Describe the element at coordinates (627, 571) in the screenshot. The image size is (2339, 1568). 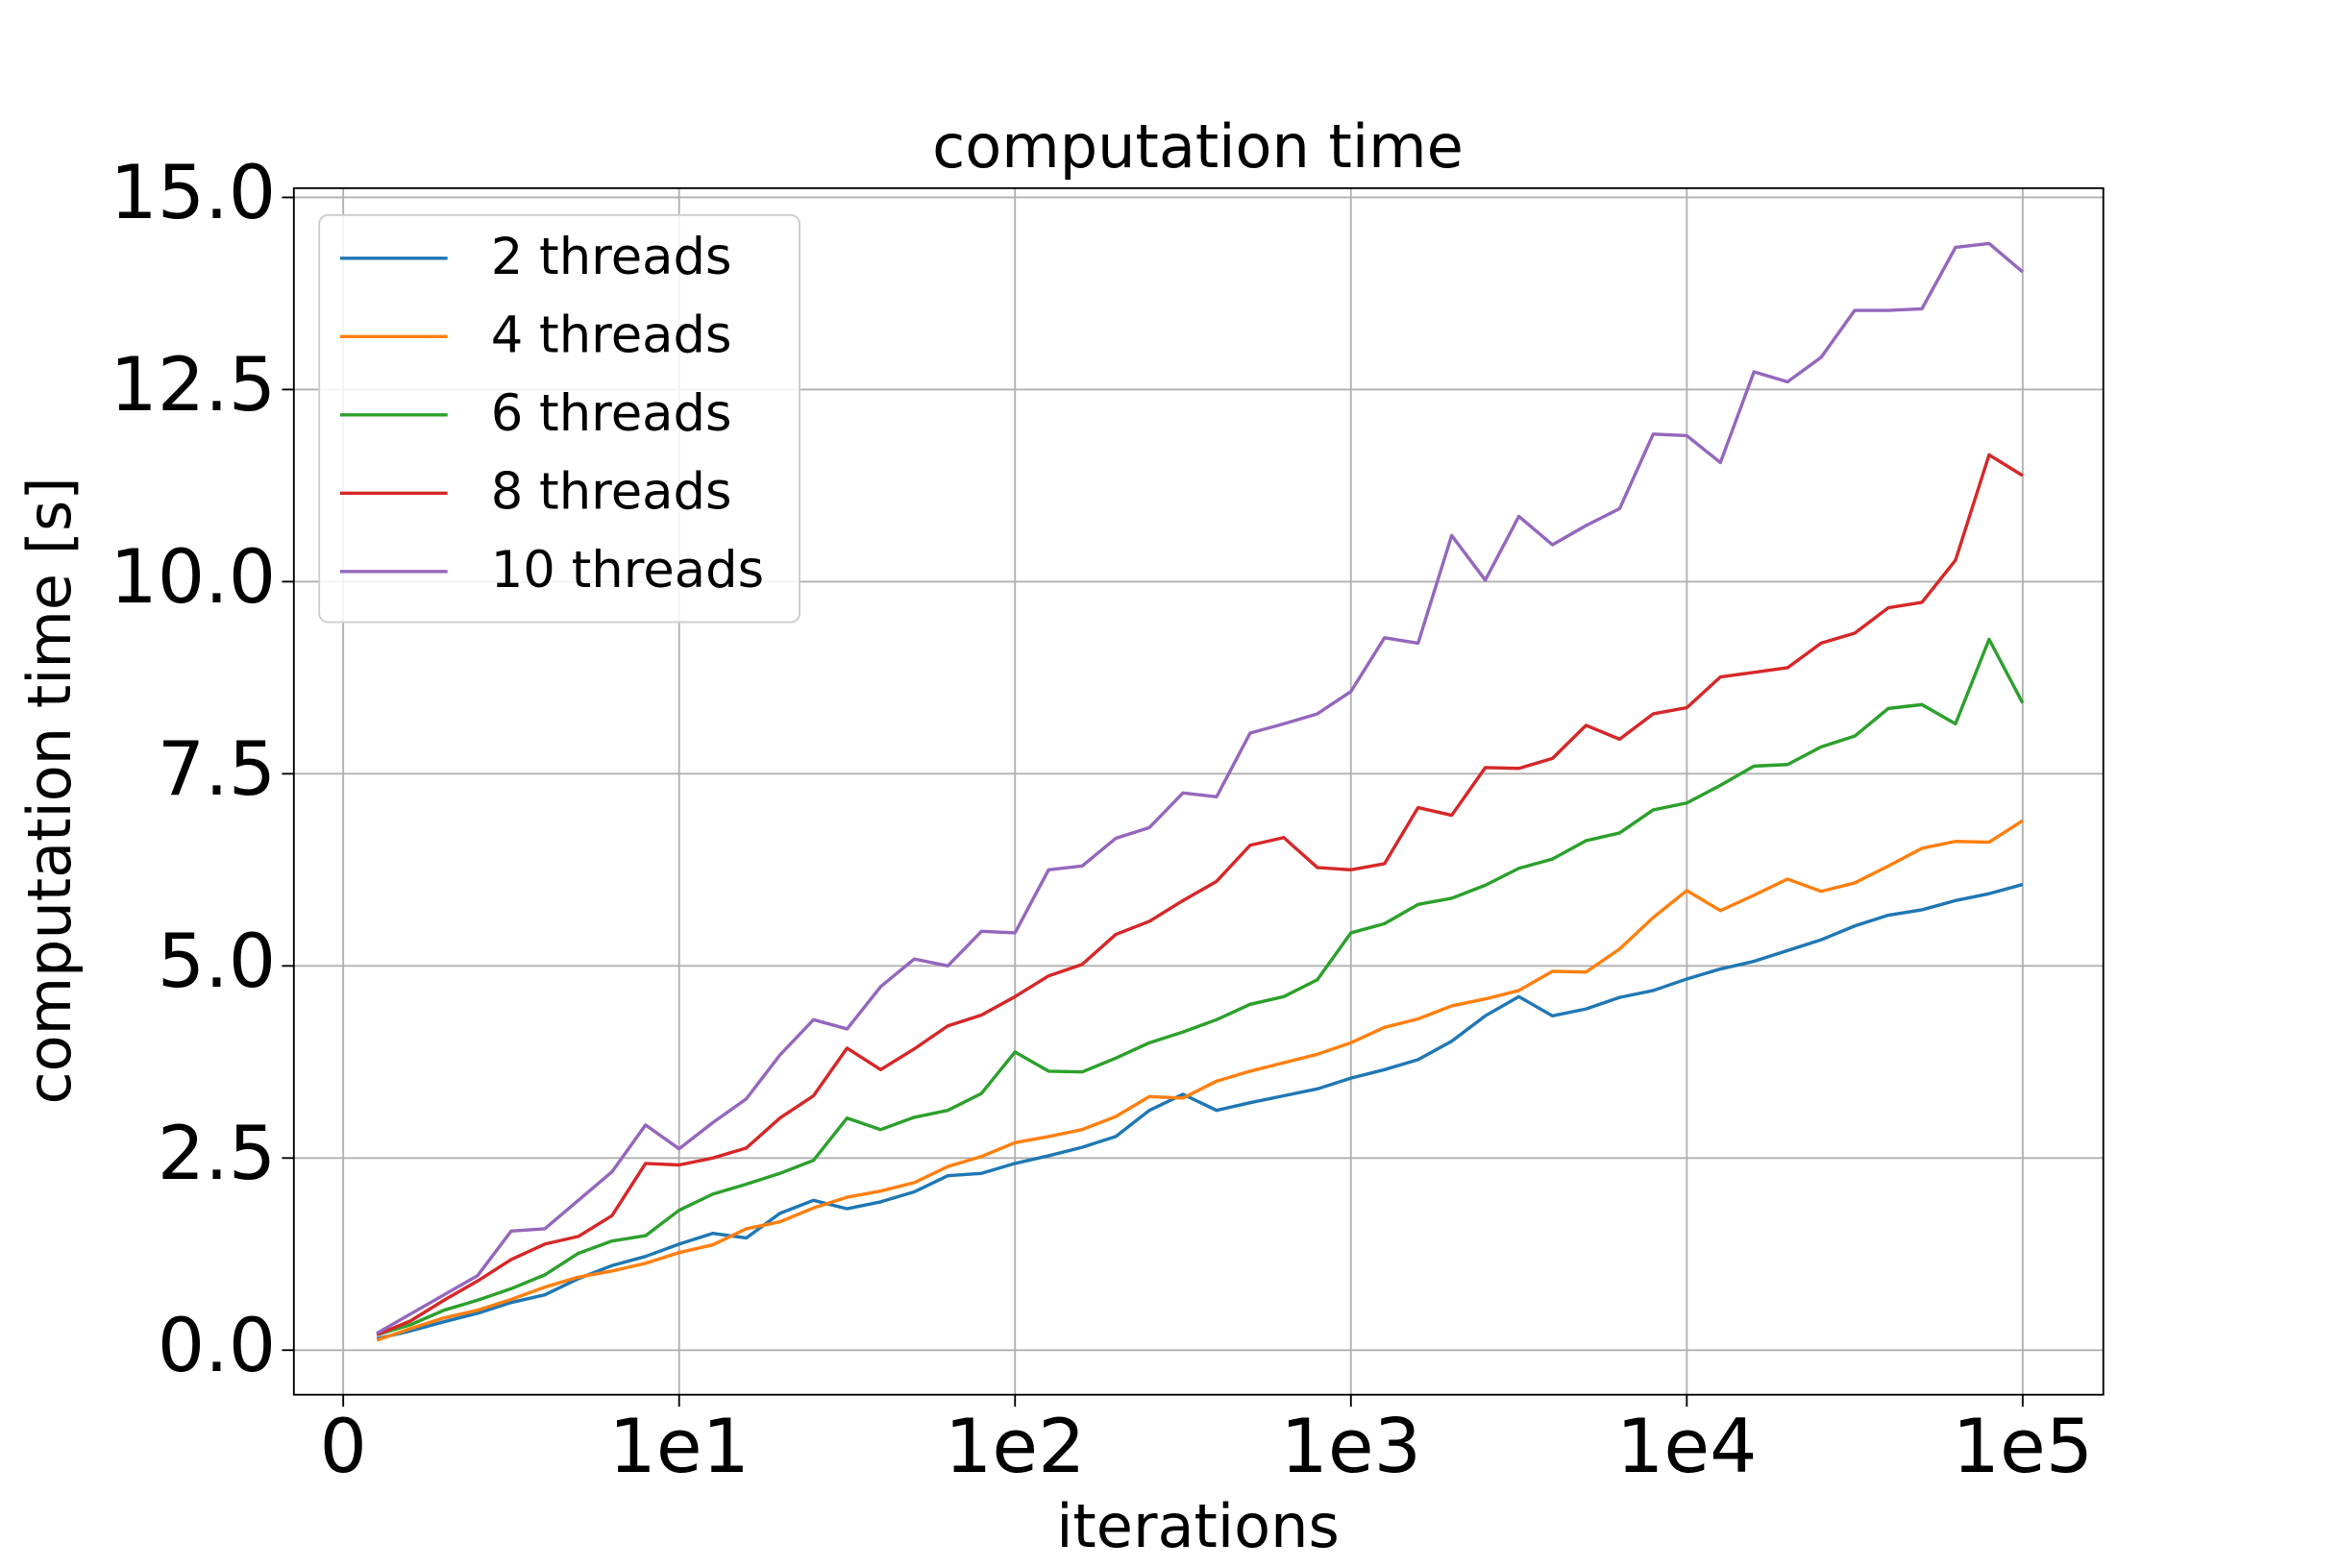
I see `legend-label: 10 threads` at that location.